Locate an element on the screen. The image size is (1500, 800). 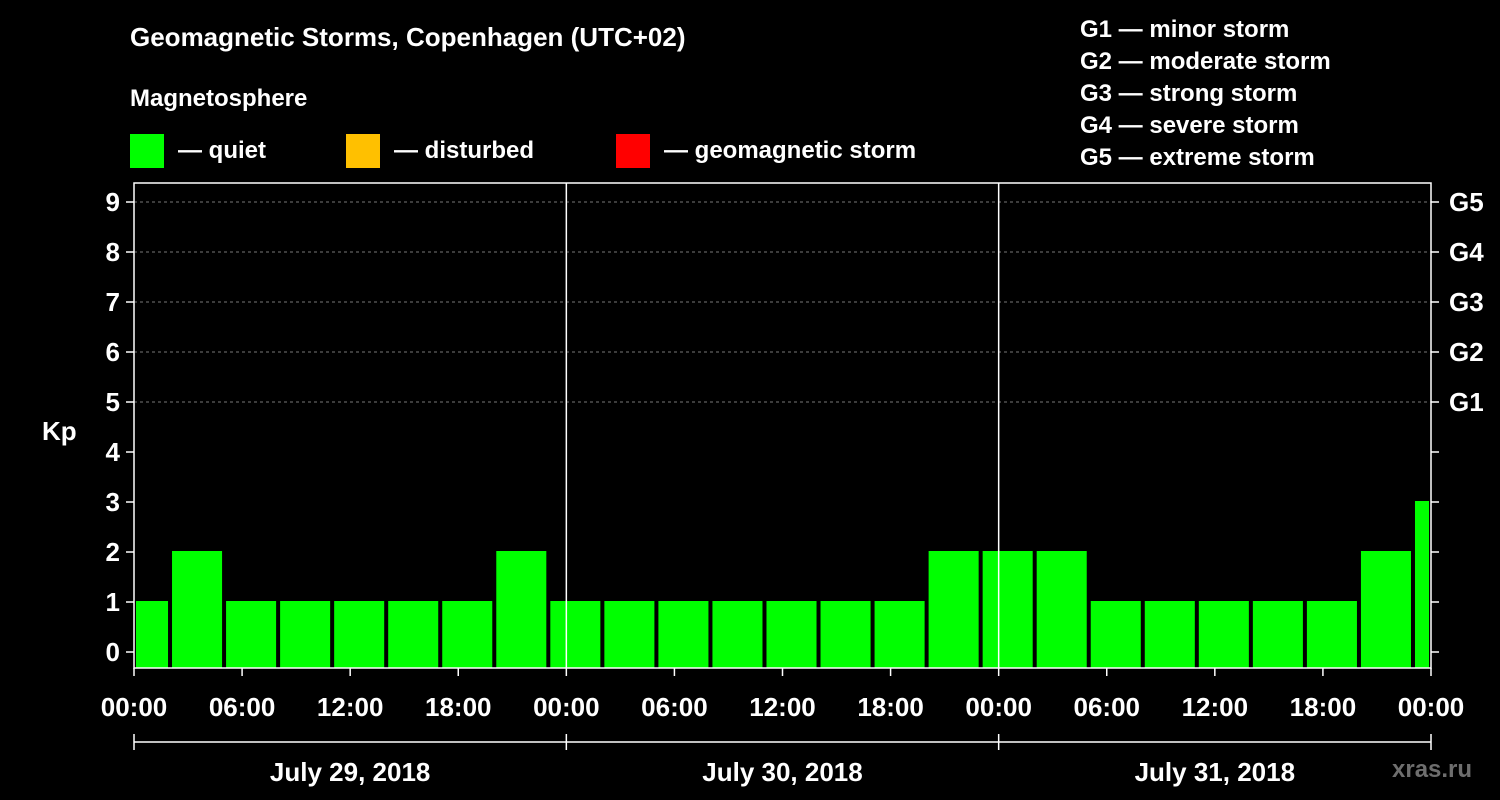
legend-item-storm: — geomagnetic storm is located at coordinates (766, 151).